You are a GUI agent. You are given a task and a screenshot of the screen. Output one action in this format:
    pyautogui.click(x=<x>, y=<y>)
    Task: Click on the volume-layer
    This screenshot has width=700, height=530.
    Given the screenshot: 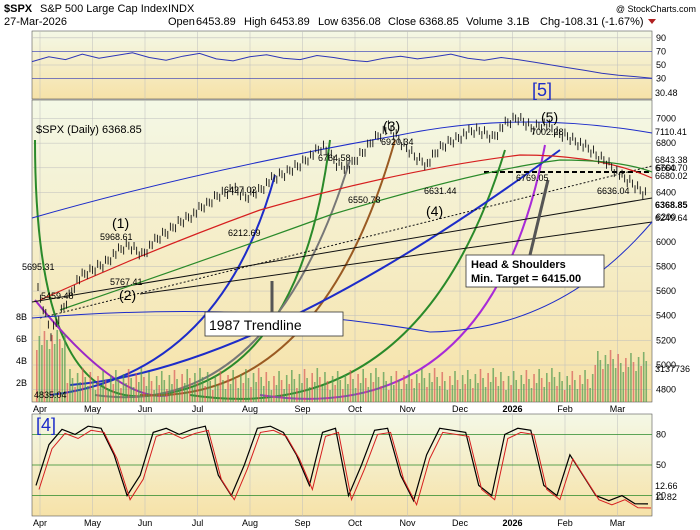 What is the action you would take?
    pyautogui.click(x=342, y=366)
    